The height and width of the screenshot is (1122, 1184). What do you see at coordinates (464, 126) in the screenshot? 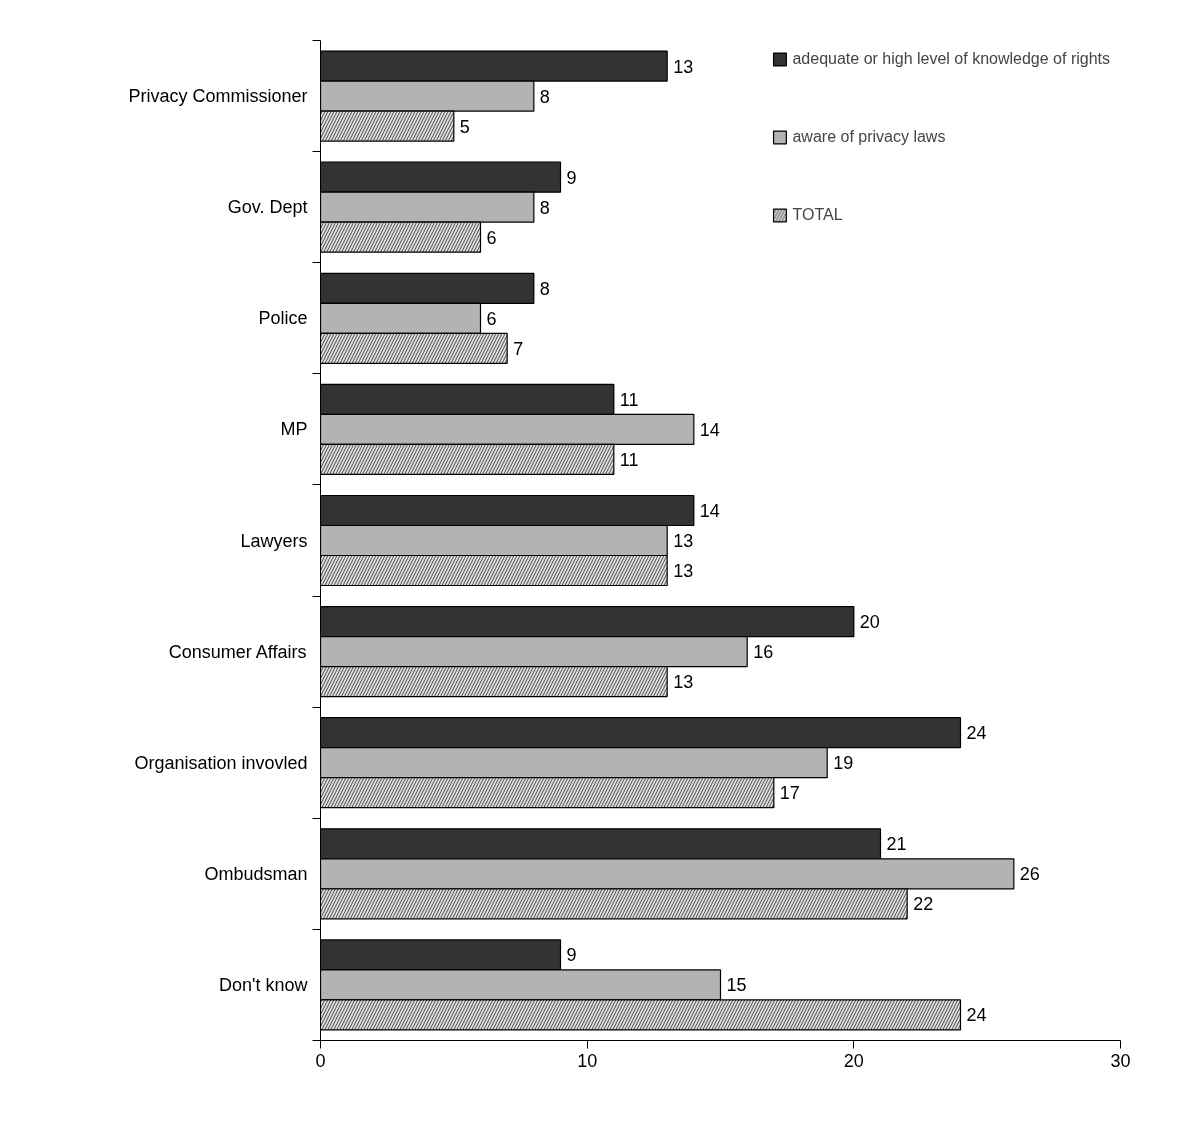
I see `data-label: 5` at bounding box center [464, 126].